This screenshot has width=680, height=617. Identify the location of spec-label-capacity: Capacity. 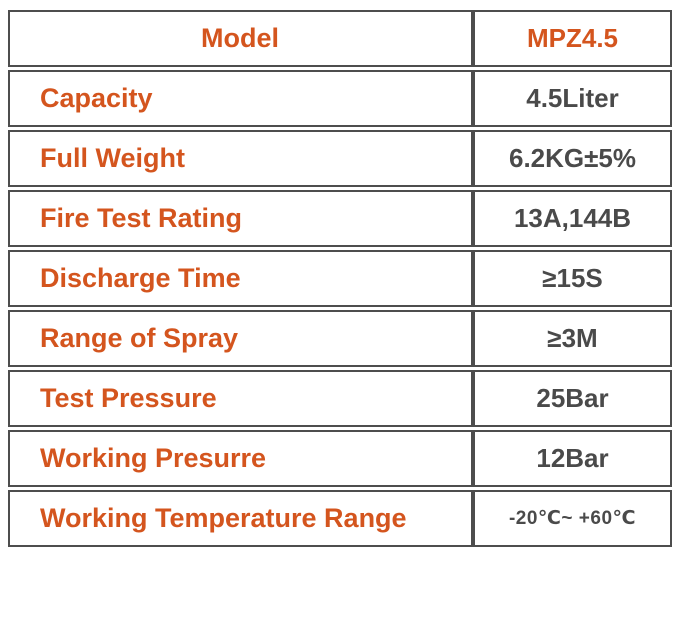
(240, 98).